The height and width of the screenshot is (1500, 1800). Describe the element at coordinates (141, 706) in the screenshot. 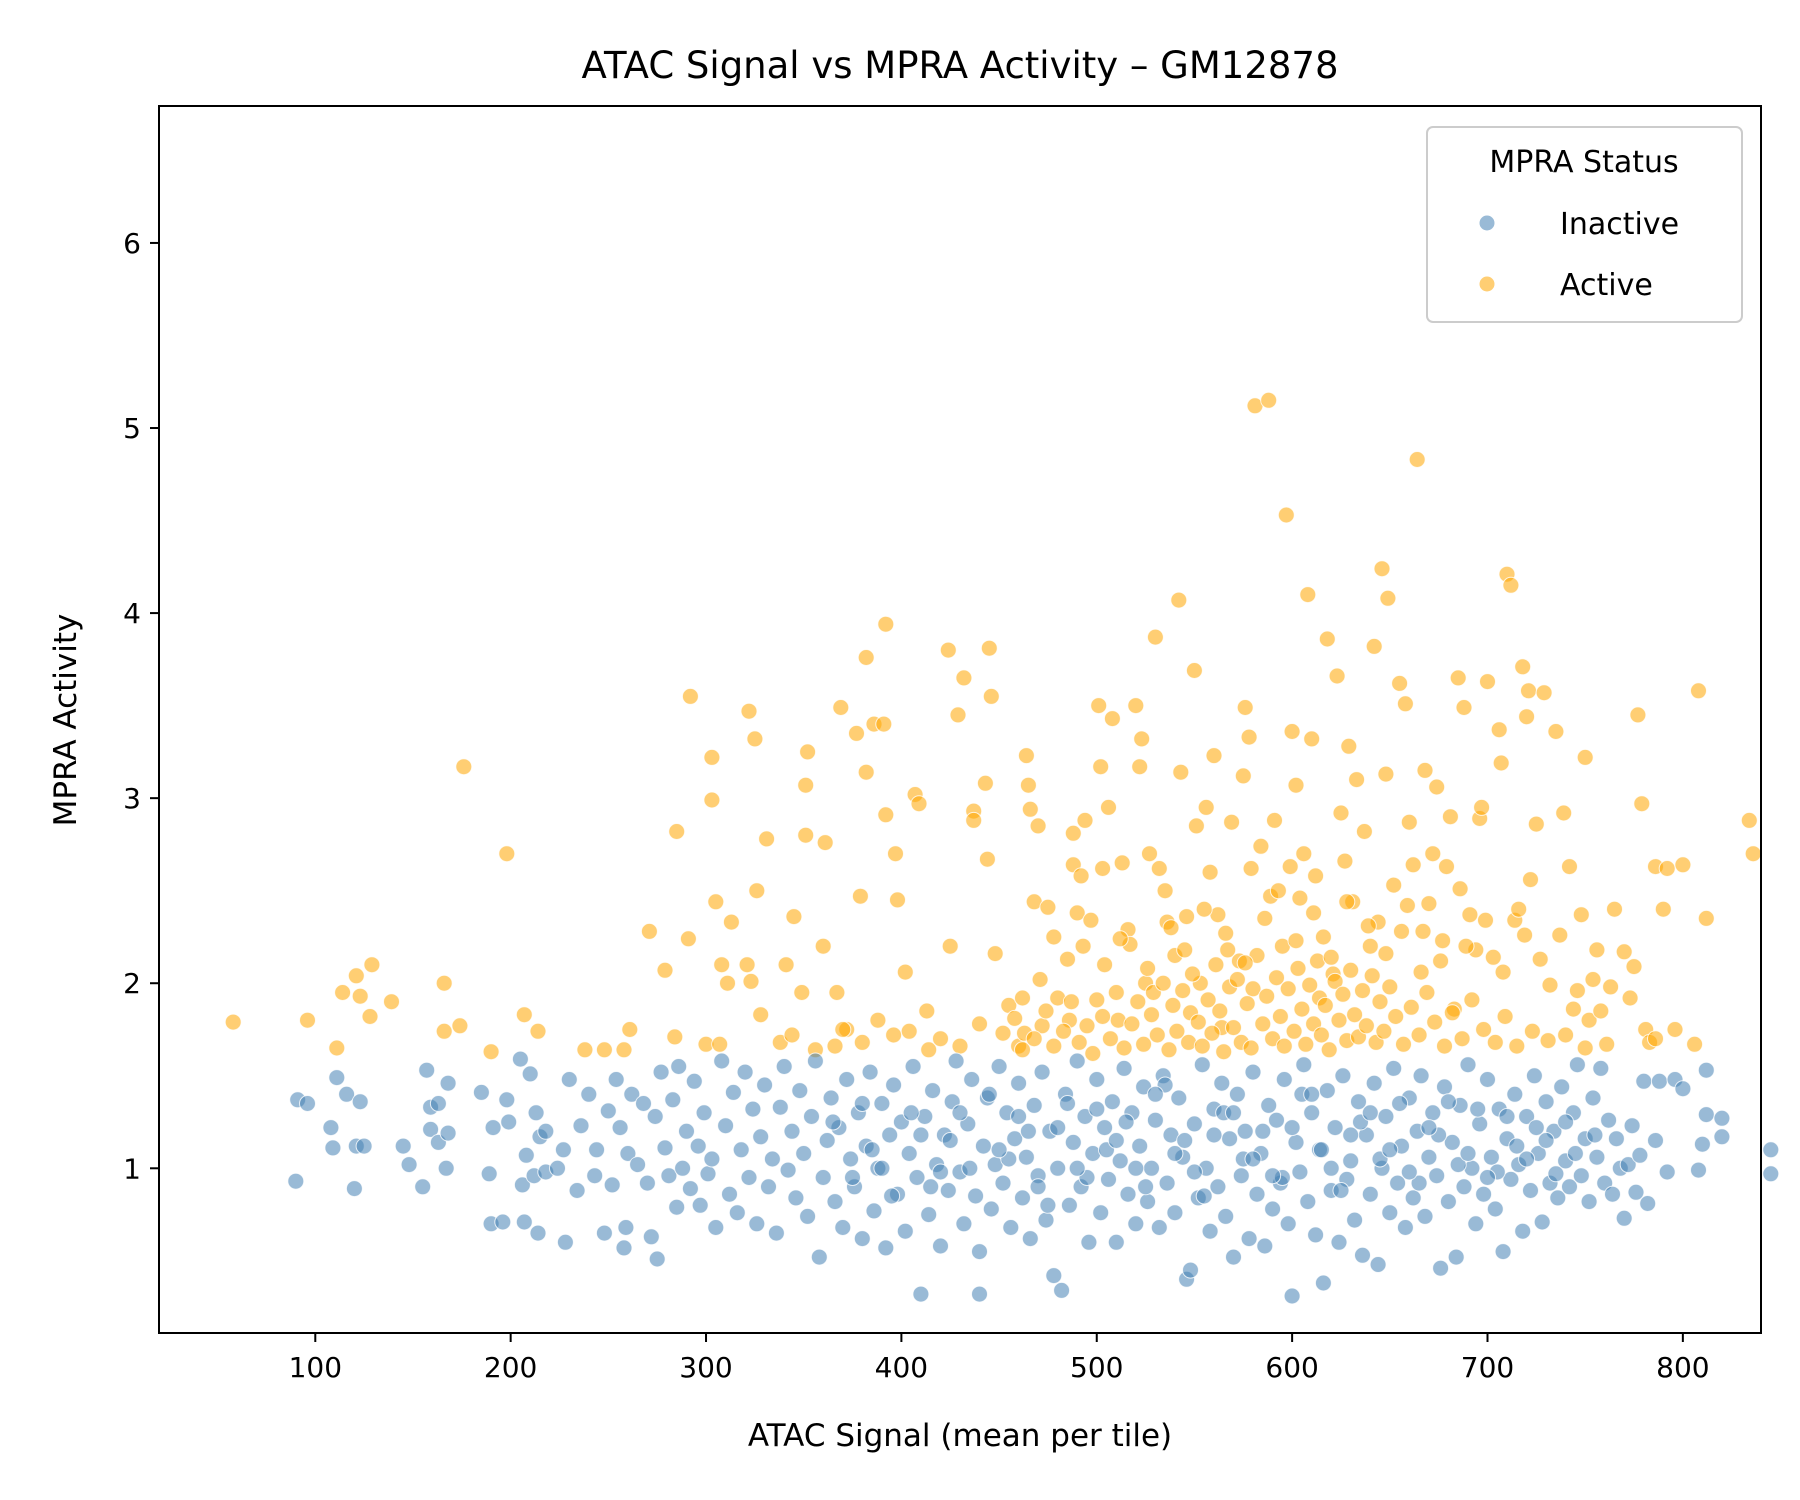

I see `y-axis: 1 2 3 4 5 6` at that location.